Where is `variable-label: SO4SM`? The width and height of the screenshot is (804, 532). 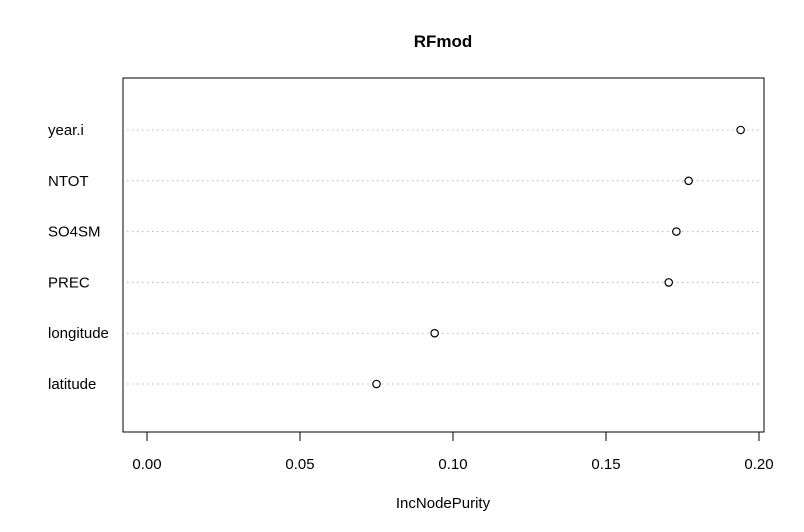
variable-label: SO4SM is located at coordinates (74, 232).